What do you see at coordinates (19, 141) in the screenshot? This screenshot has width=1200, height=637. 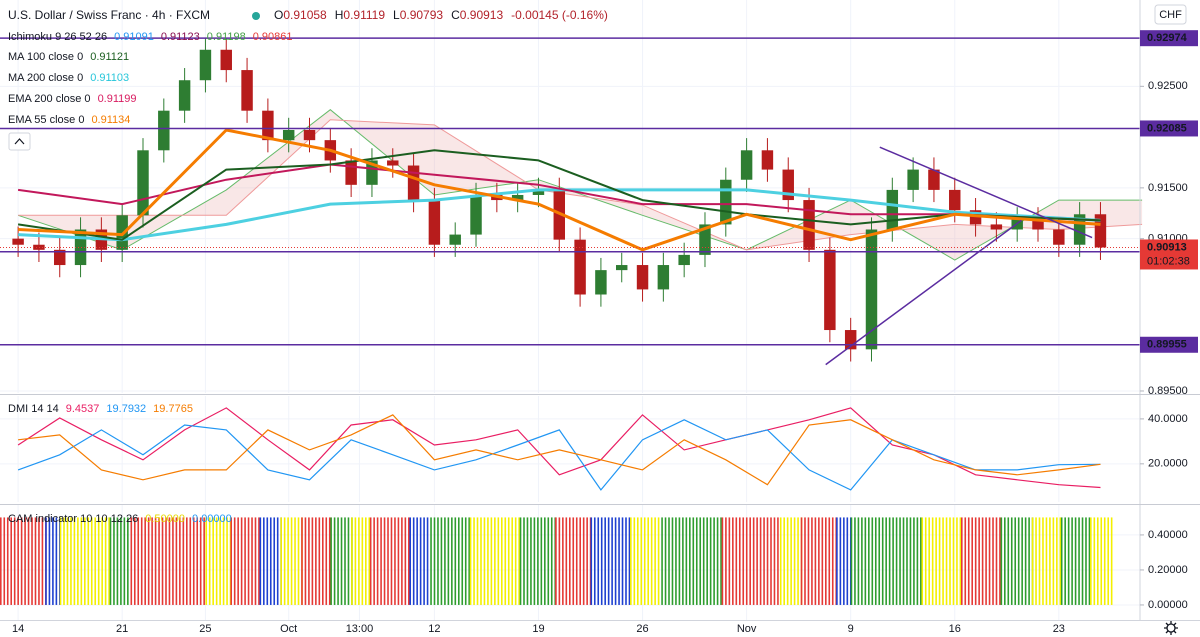 I see `collapse-legend-button` at bounding box center [19, 141].